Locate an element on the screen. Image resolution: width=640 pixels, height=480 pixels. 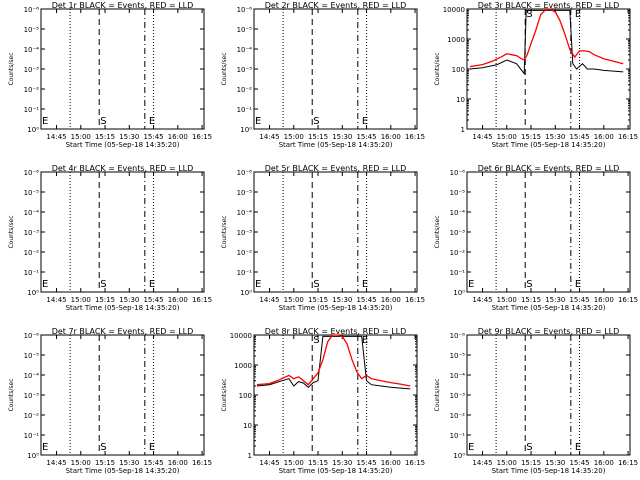
panel-title: Det 4r BLACK = Events, RED = LLD is located at coordinates (123, 168).